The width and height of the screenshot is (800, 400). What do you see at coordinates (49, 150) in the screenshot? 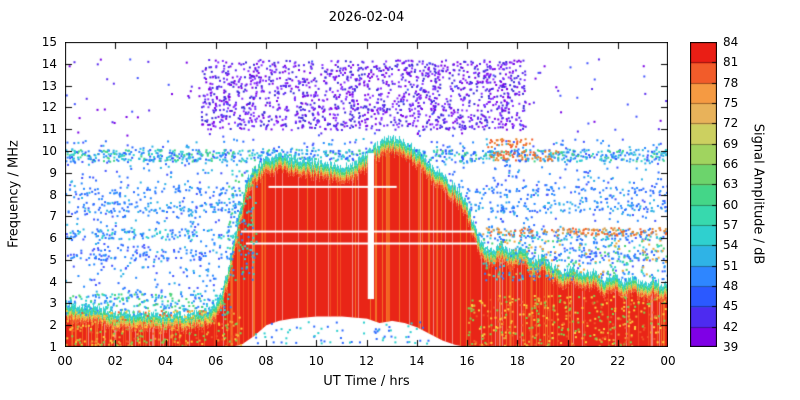
I see `y-tick-label: 10` at bounding box center [49, 150].